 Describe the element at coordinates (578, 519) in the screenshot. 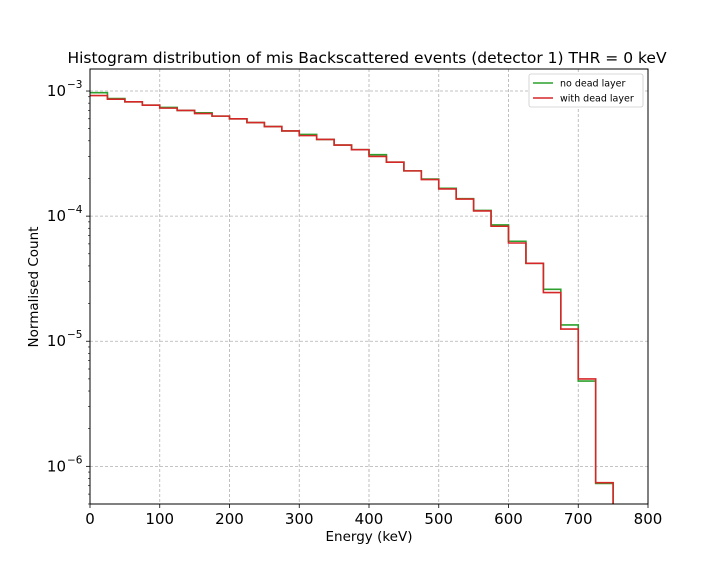

I see `x-tick-label: 700` at that location.